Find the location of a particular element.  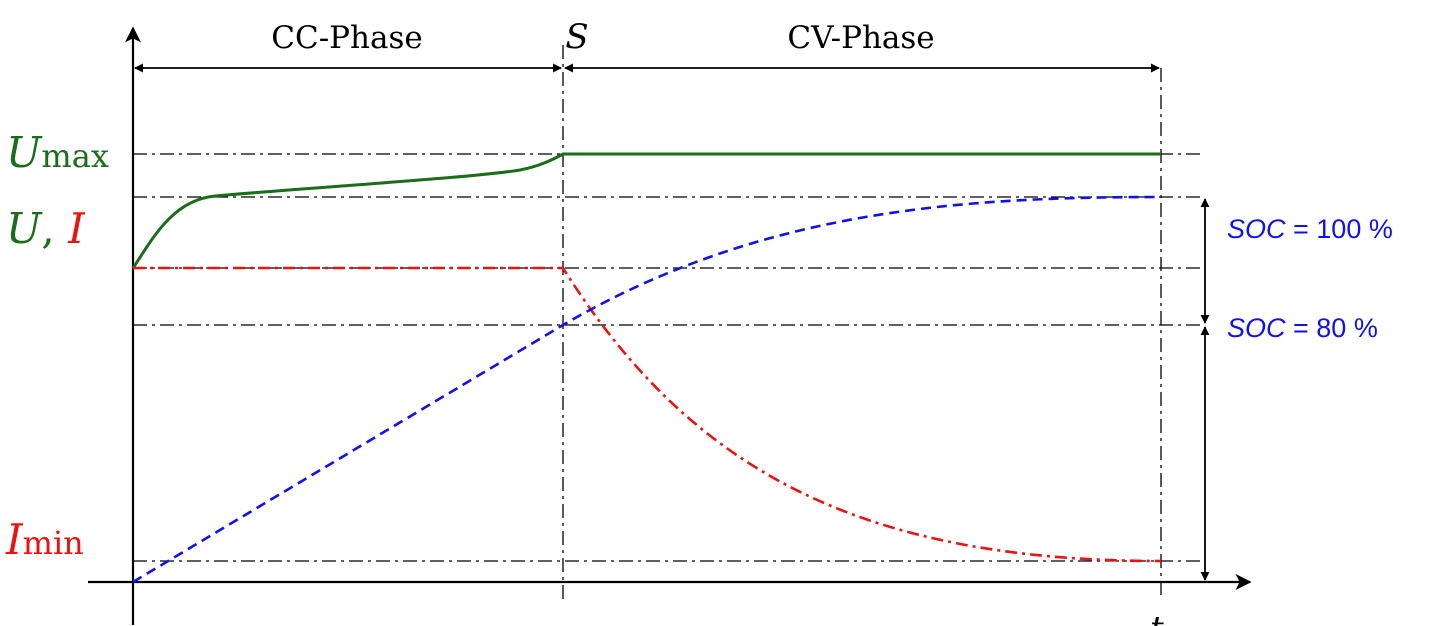

i-min-subscript: min is located at coordinates (53, 543).